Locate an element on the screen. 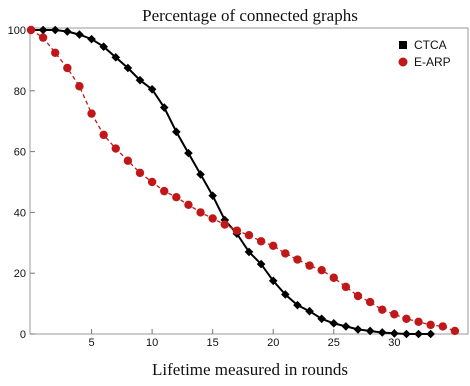  y-tick-label: 20 is located at coordinates (20, 274).